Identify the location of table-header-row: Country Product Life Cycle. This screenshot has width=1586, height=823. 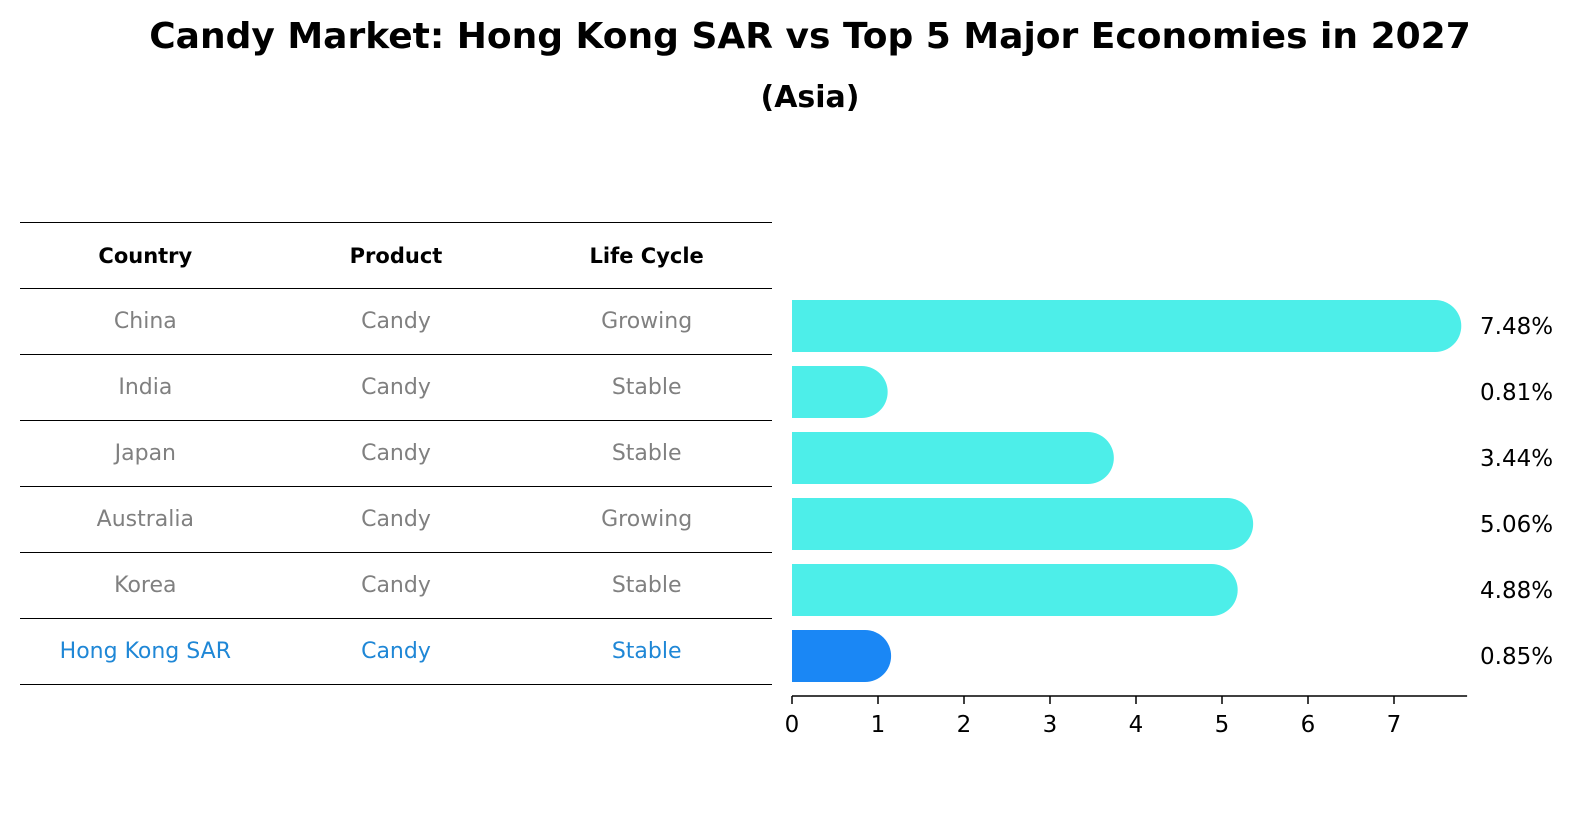
(396, 255).